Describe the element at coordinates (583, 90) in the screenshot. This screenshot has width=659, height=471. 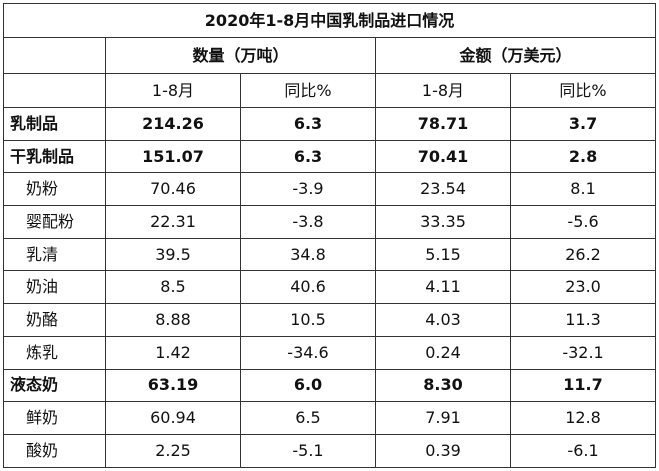
I see `amt-yoy-header: 同比%` at that location.